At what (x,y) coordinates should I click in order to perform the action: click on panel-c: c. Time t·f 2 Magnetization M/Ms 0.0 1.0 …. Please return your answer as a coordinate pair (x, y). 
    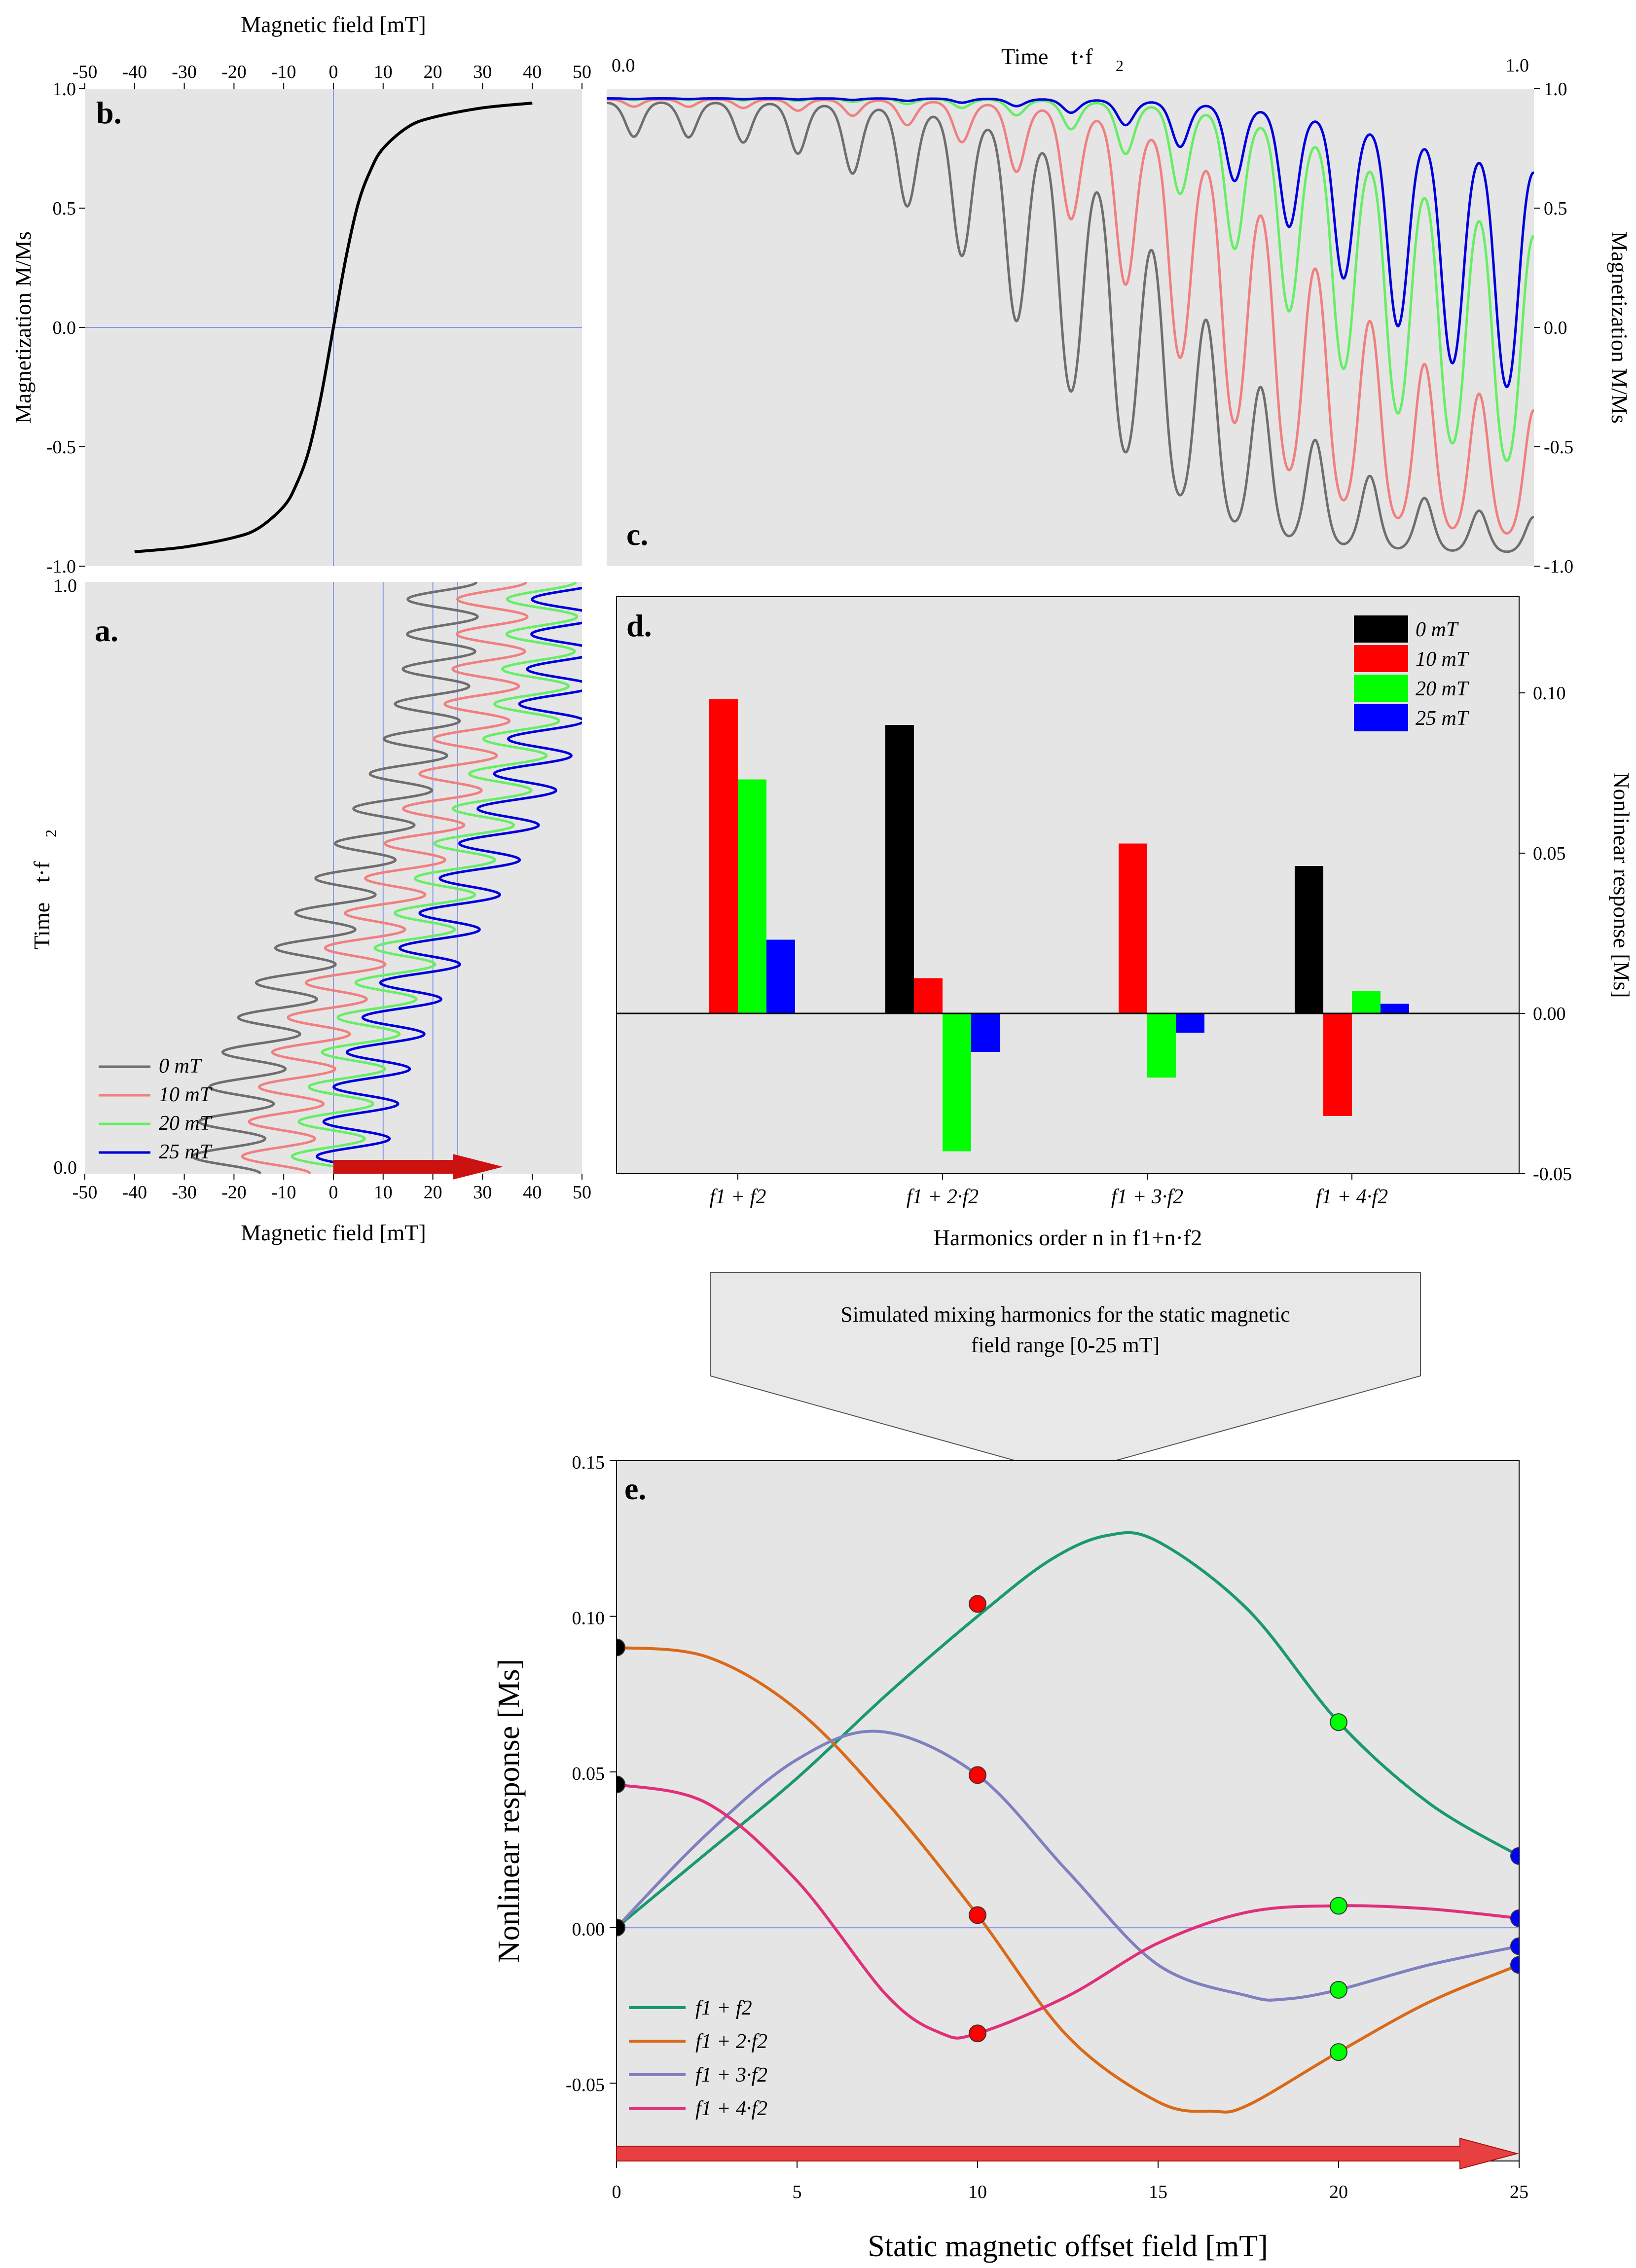
    Looking at the image, I should click on (1119, 310).